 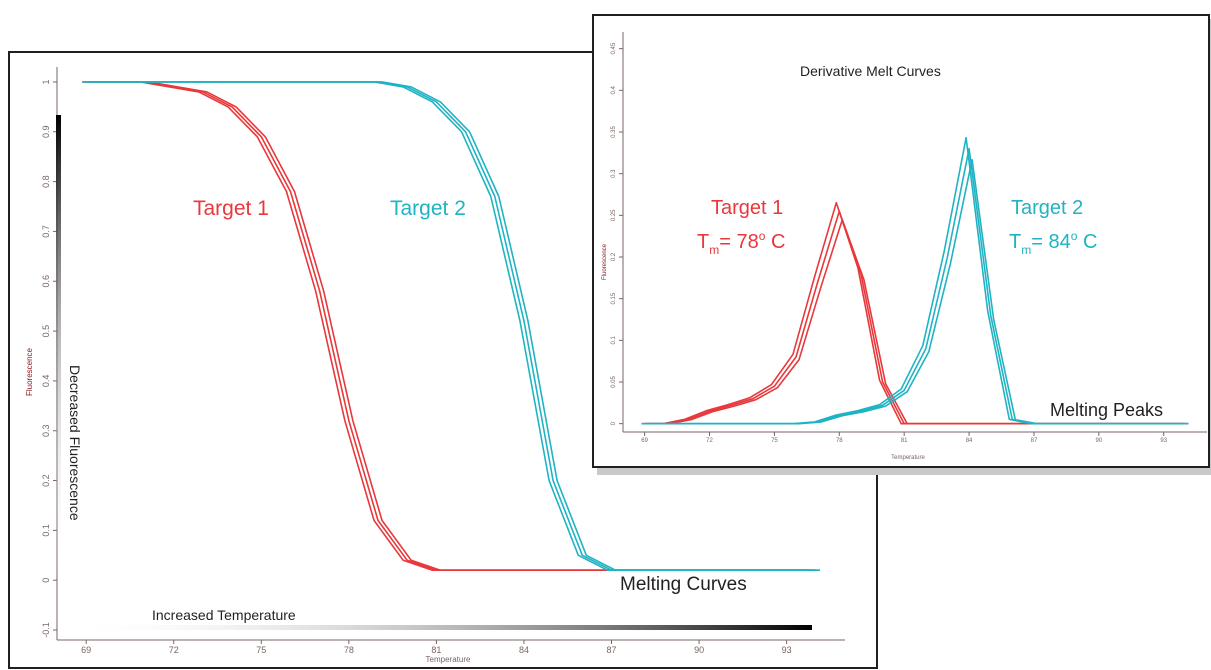 I want to click on main-x-tick-label: 84, so click(x=524, y=650).